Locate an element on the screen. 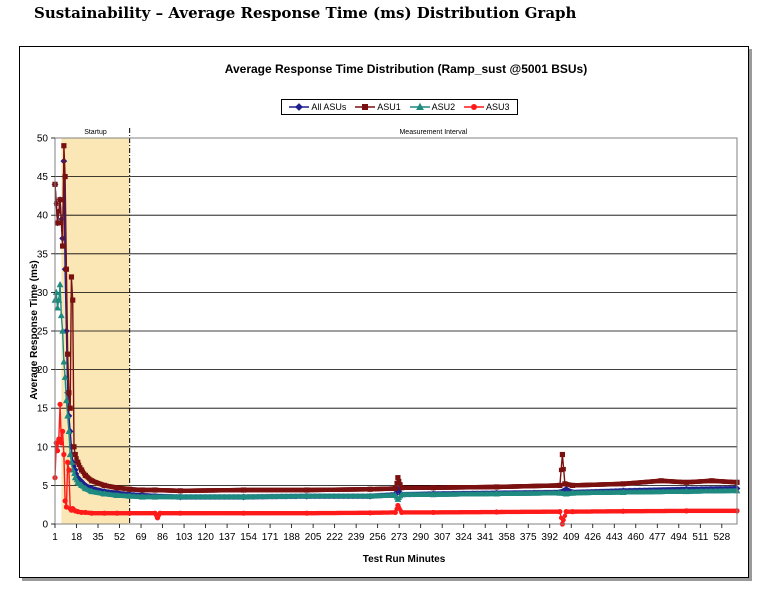  x-tick-label: 358 is located at coordinates (506, 537).